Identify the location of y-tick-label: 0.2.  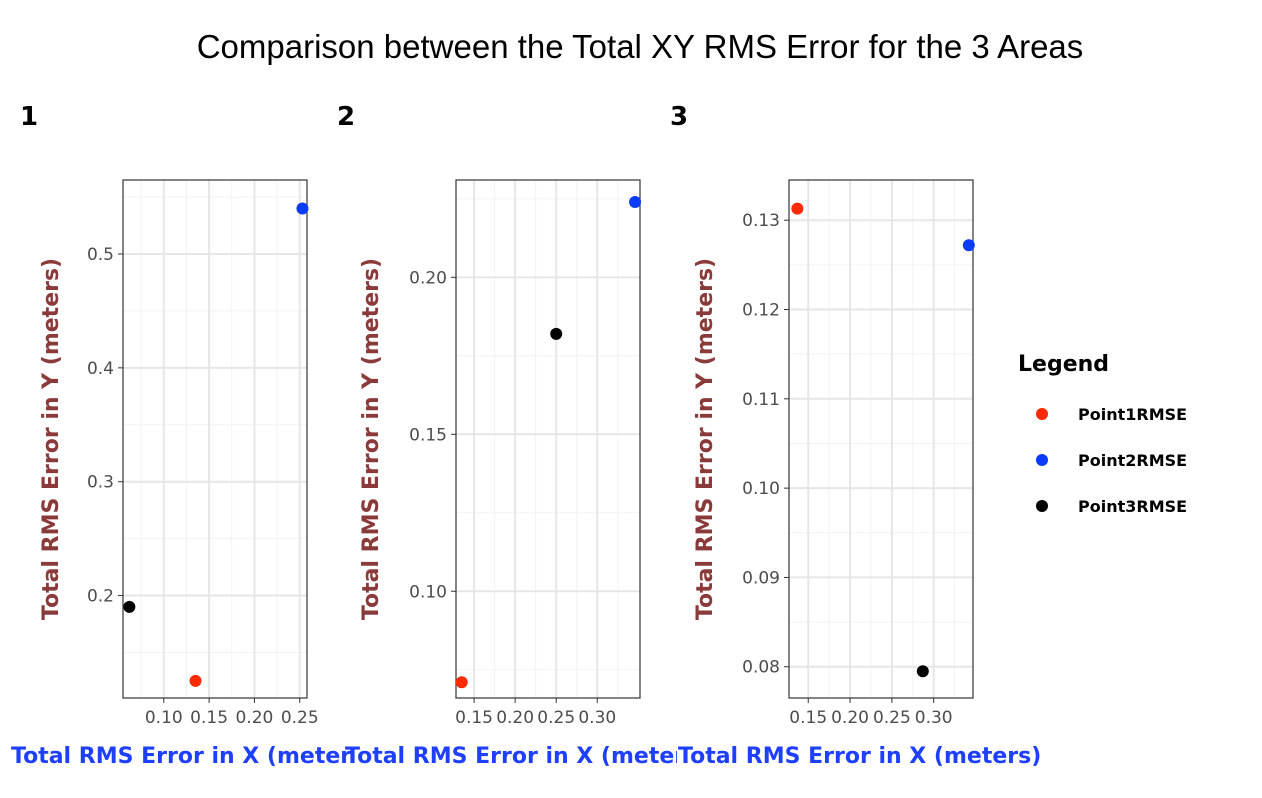
(100, 597).